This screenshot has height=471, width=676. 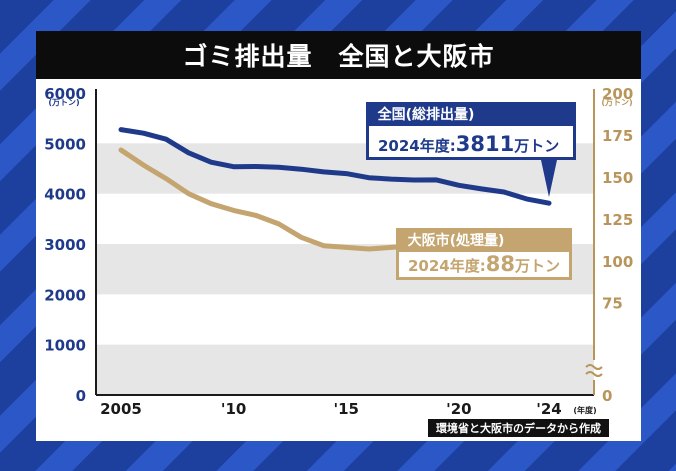 What do you see at coordinates (548, 409) in the screenshot?
I see `x-tick-label: '24` at bounding box center [548, 409].